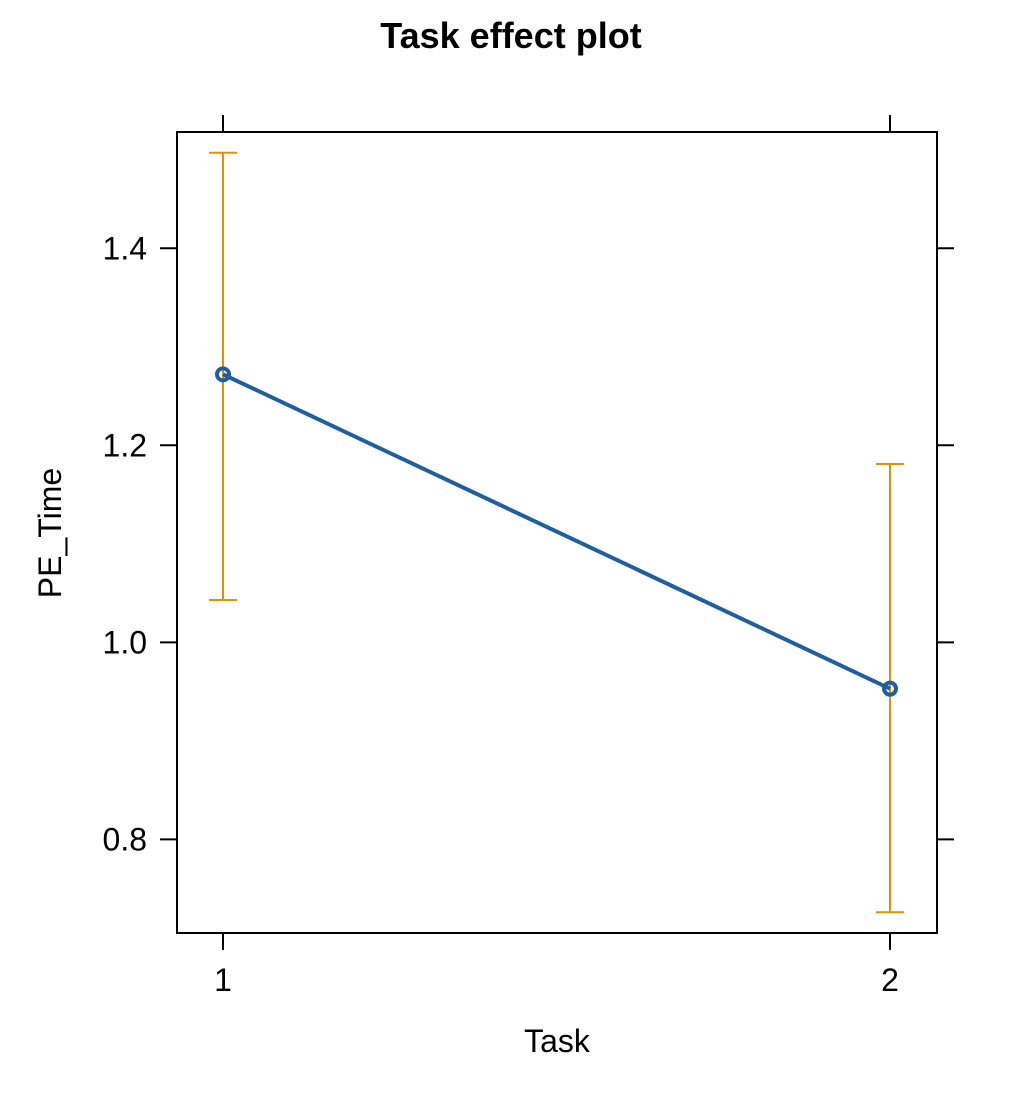 The width and height of the screenshot is (1023, 1104). Describe the element at coordinates (223, 980) in the screenshot. I see `x-tick-label: 1` at that location.